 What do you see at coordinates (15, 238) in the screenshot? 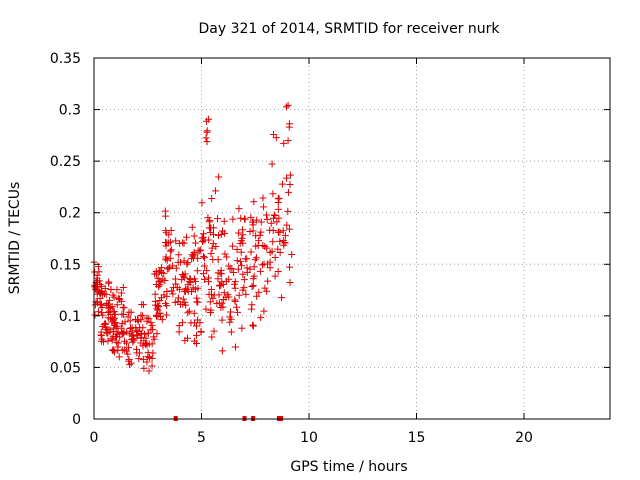
I see `y-axis-label: SRMTID / TECUs` at bounding box center [15, 238].